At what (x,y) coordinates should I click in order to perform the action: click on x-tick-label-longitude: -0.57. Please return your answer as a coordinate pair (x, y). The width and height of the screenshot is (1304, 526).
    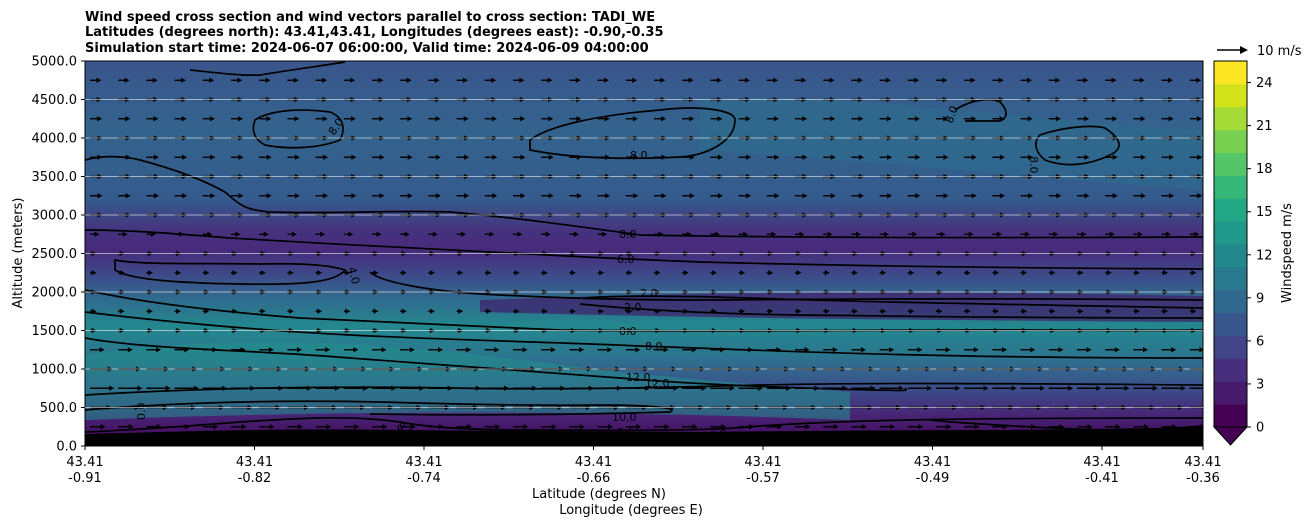
    Looking at the image, I should click on (763, 478).